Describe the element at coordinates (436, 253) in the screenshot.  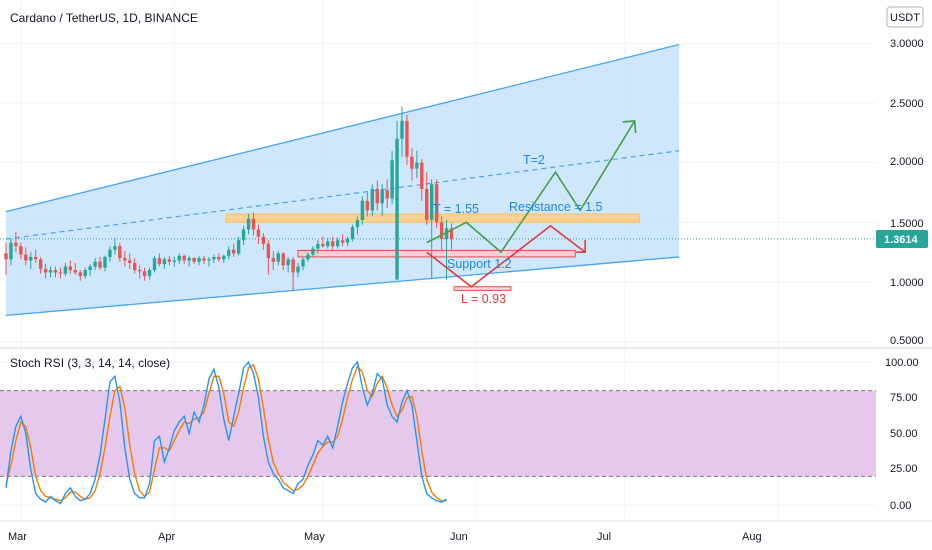
I see `support-zone` at that location.